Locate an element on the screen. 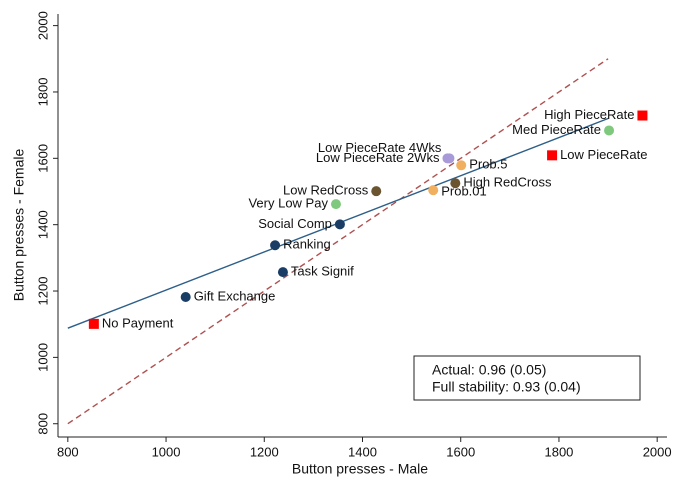 The height and width of the screenshot is (481, 680). x-tick-label: 1600 is located at coordinates (460, 451).